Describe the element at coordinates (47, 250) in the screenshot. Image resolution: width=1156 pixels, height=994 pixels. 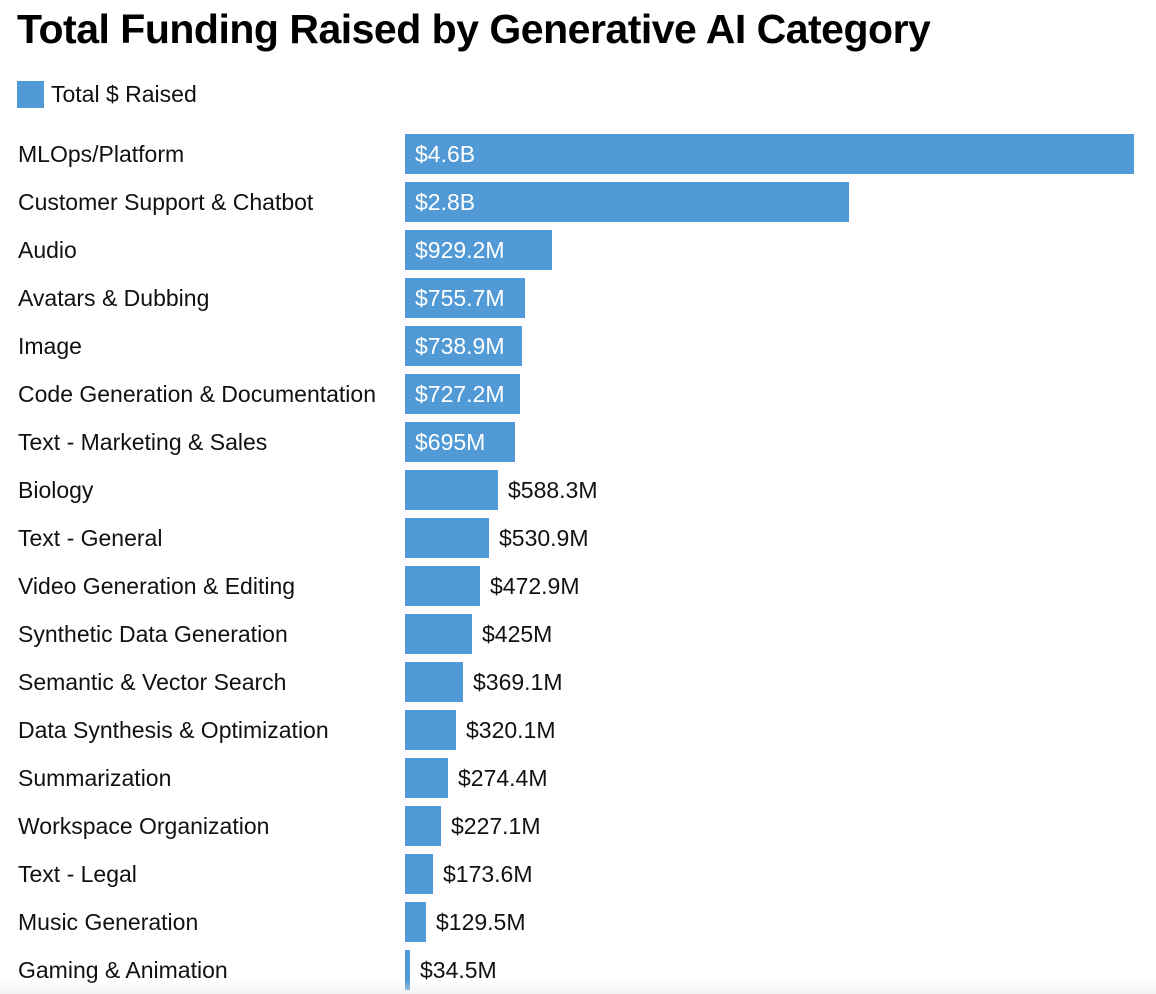
I see `category-label: Audio` at that location.